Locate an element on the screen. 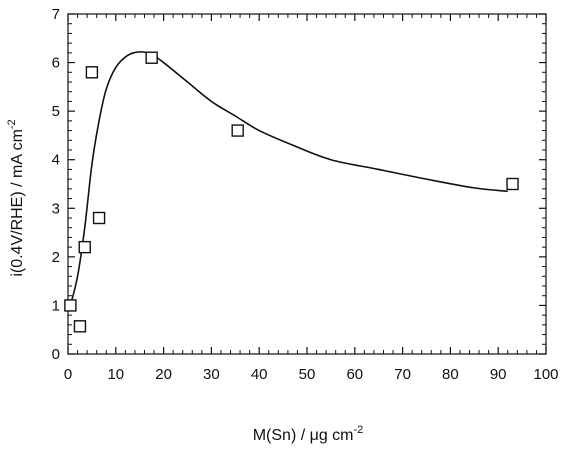  x-axis-tick-labels: 0 10 20 30 40 50 60 70 80 90 100 is located at coordinates (311, 374).